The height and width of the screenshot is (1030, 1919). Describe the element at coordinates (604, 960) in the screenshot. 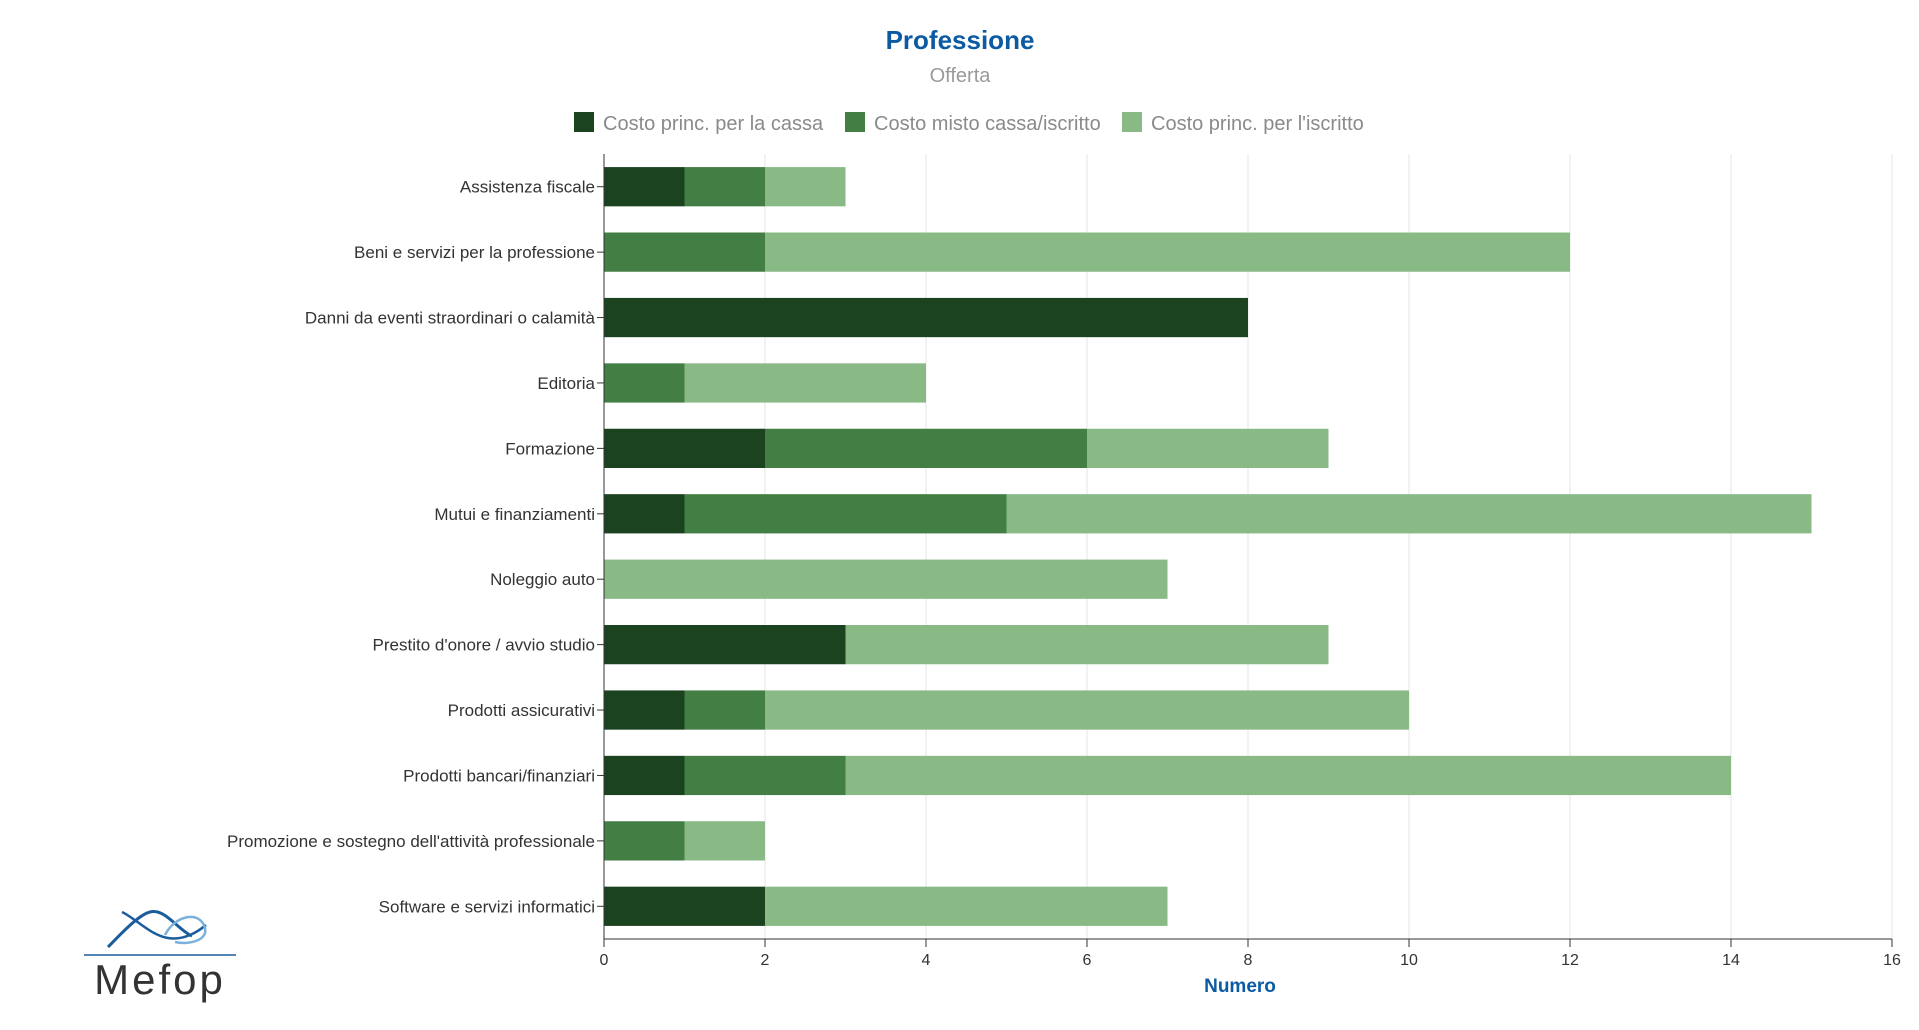

I see `x-tick-label: 0` at that location.